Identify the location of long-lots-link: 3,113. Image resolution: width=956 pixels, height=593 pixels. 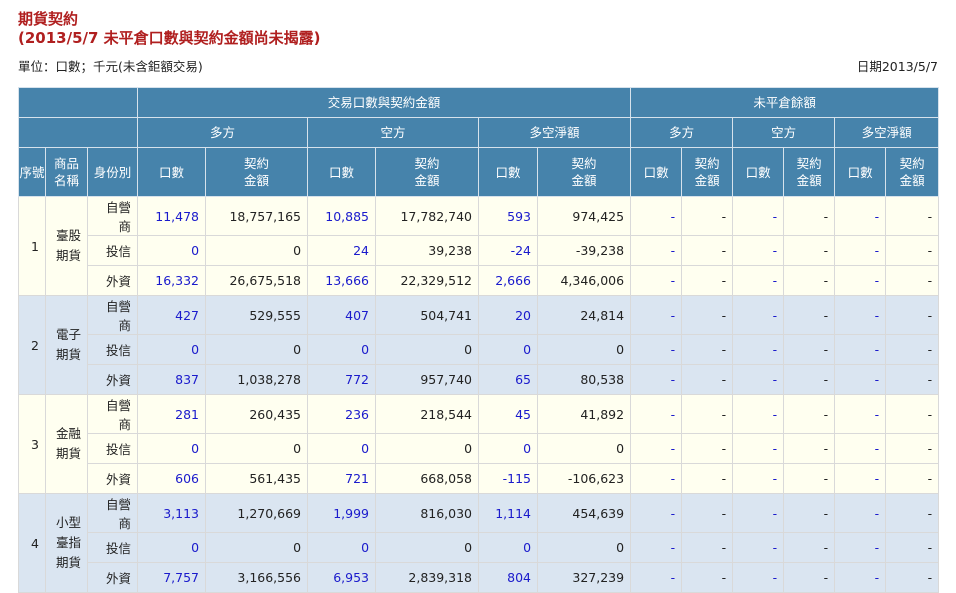
(172, 513).